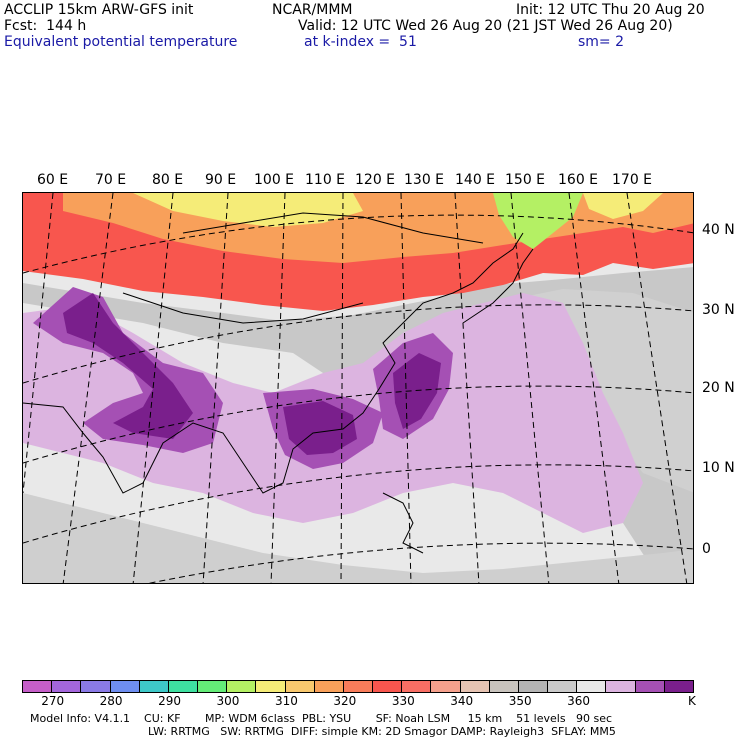  What do you see at coordinates (475, 180) in the screenshot?
I see `longitude-label: 140 E` at bounding box center [475, 180].